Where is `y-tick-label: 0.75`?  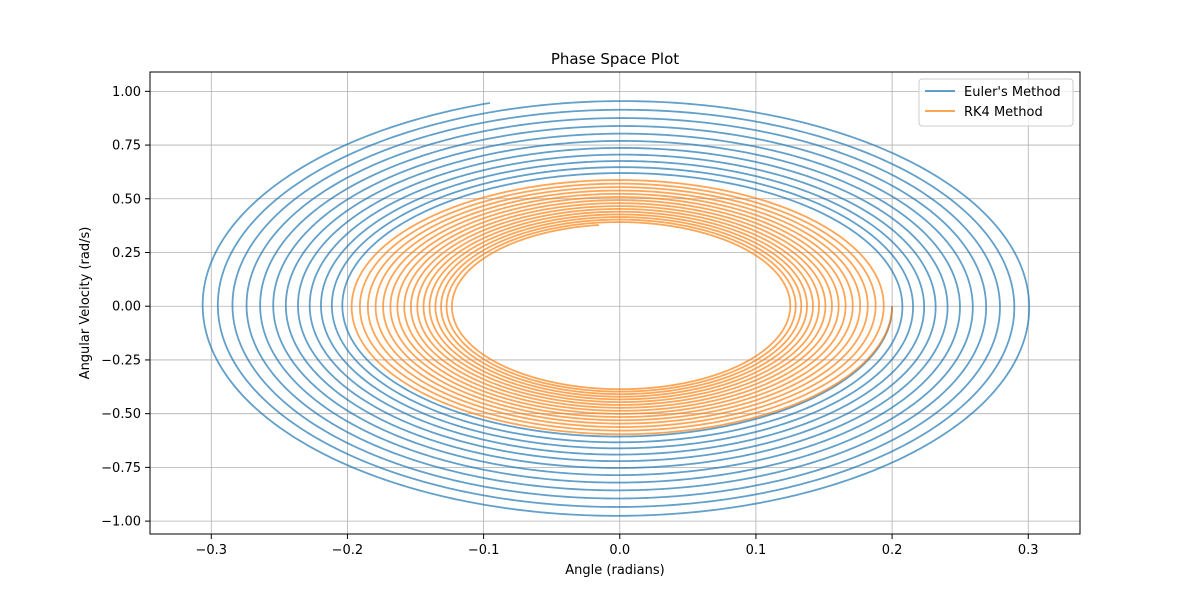 y-tick-label: 0.75 is located at coordinates (126, 146).